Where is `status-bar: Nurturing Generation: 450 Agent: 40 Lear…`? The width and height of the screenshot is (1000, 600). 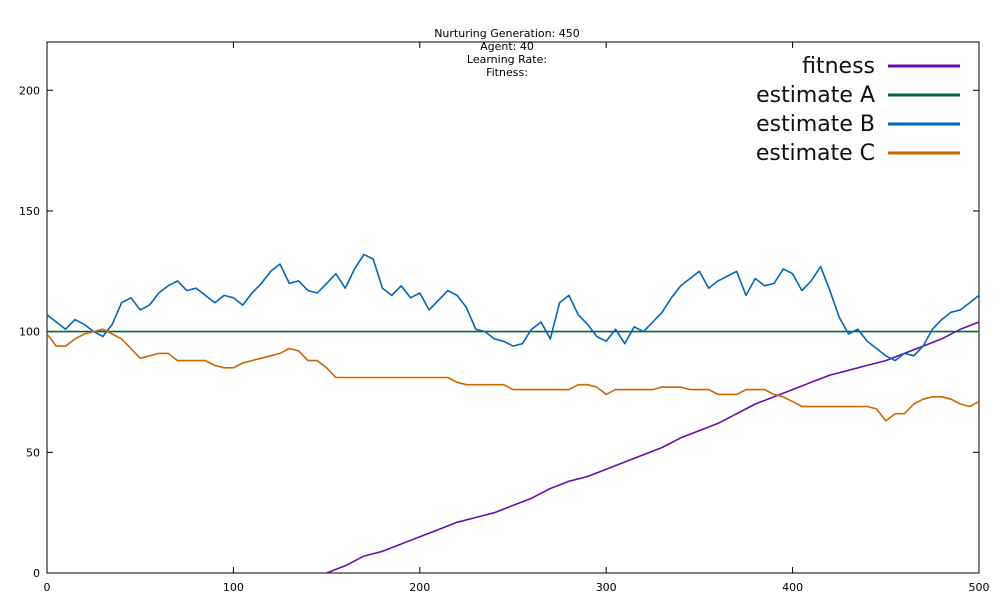
status-bar: Nurturing Generation: 450 Agent: 40 Lear… is located at coordinates (500, 53).